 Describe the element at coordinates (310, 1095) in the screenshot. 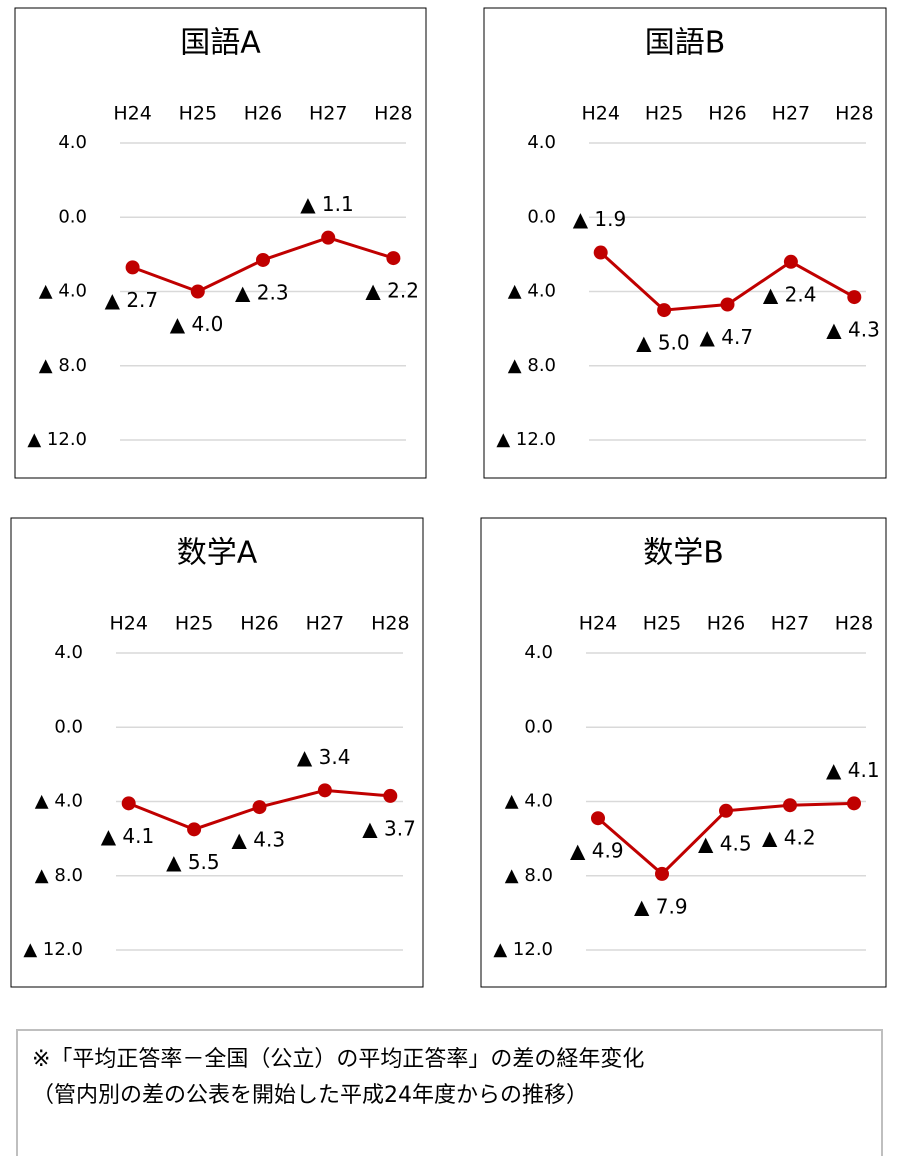

I see `note-line: （管内別の差の公表を開始した平成24年度からの推移）` at that location.